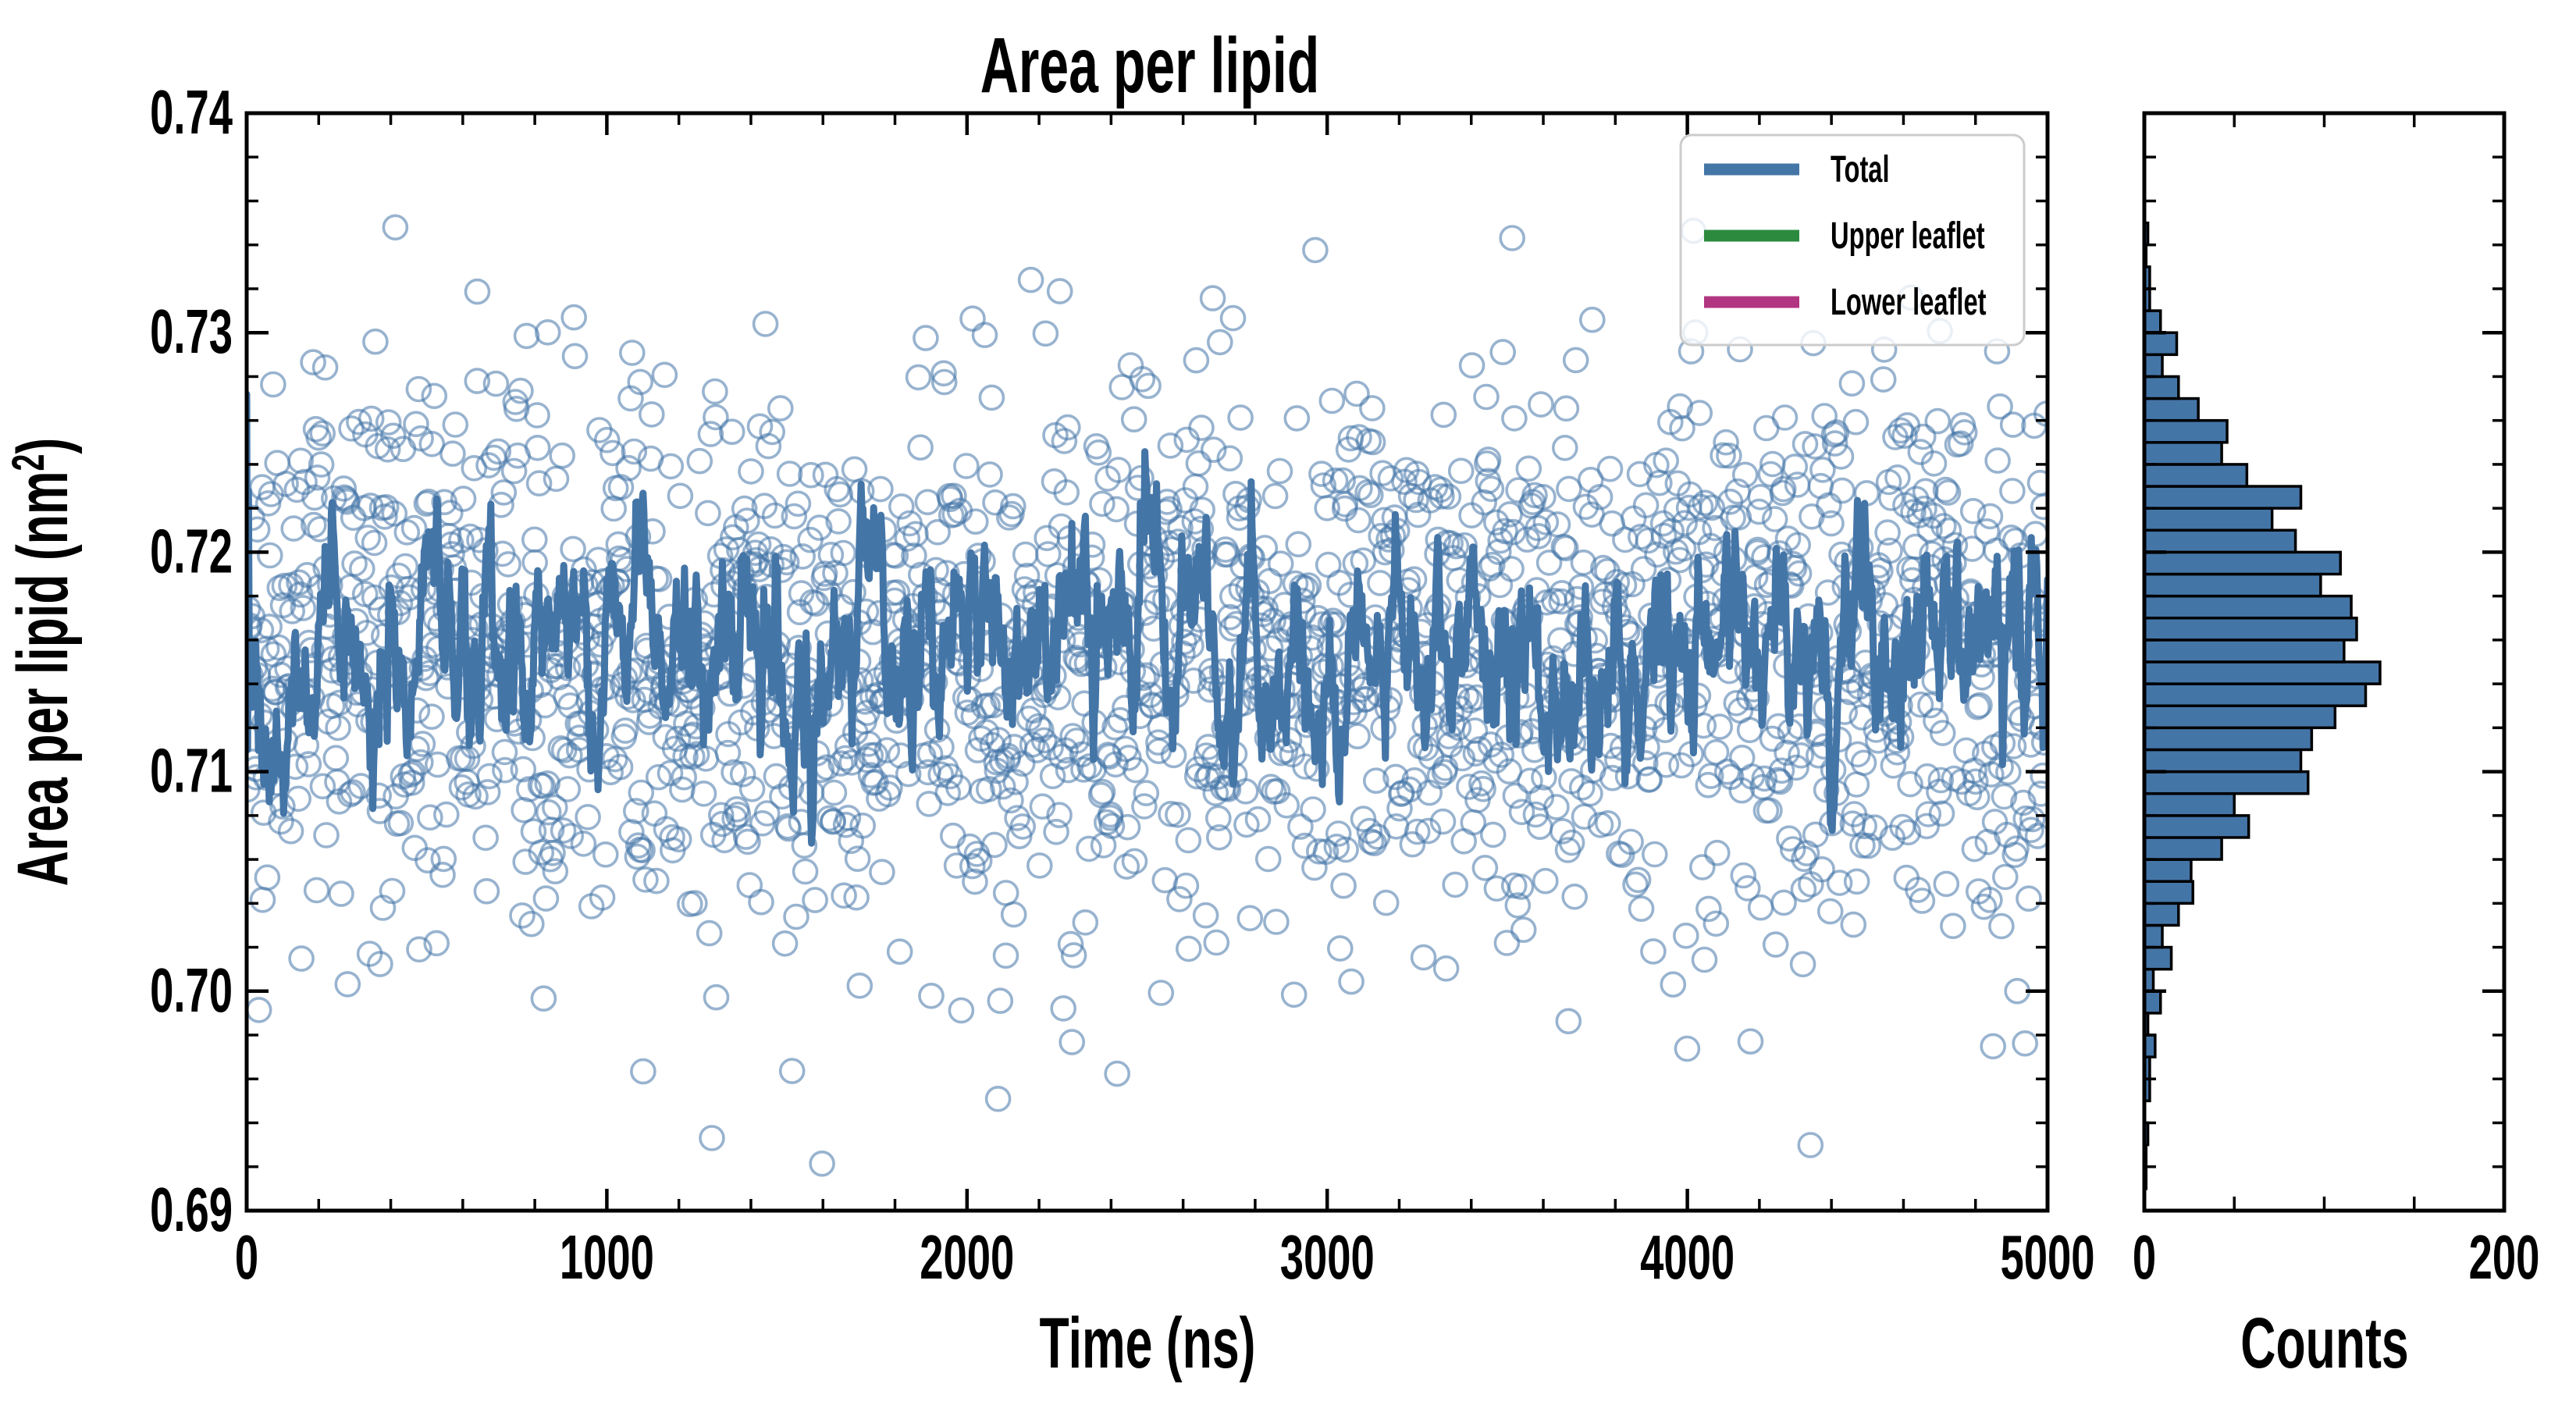 This screenshot has width=2576, height=1405. Describe the element at coordinates (191, 332) in the screenshot. I see `y-tick-label: 0.73` at that location.